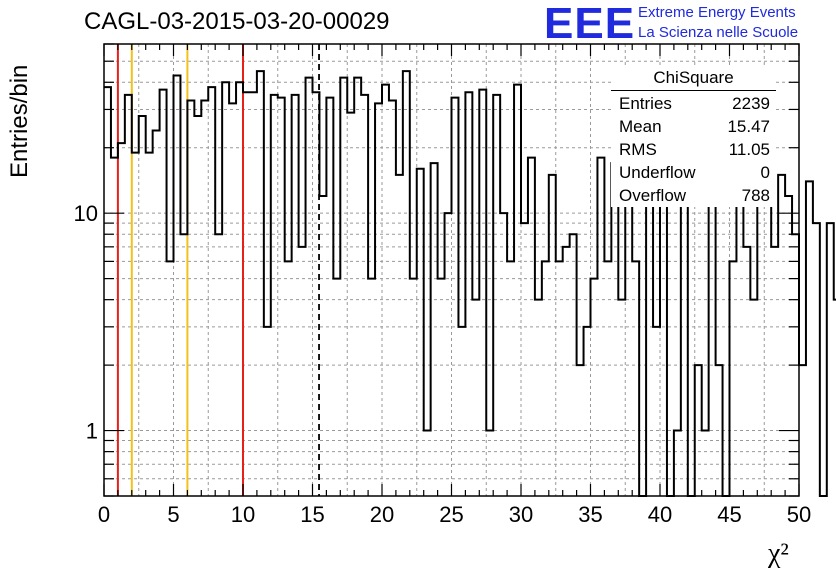  Describe the element at coordinates (748, 126) in the screenshot. I see `stats-value: 15.47` at that location.